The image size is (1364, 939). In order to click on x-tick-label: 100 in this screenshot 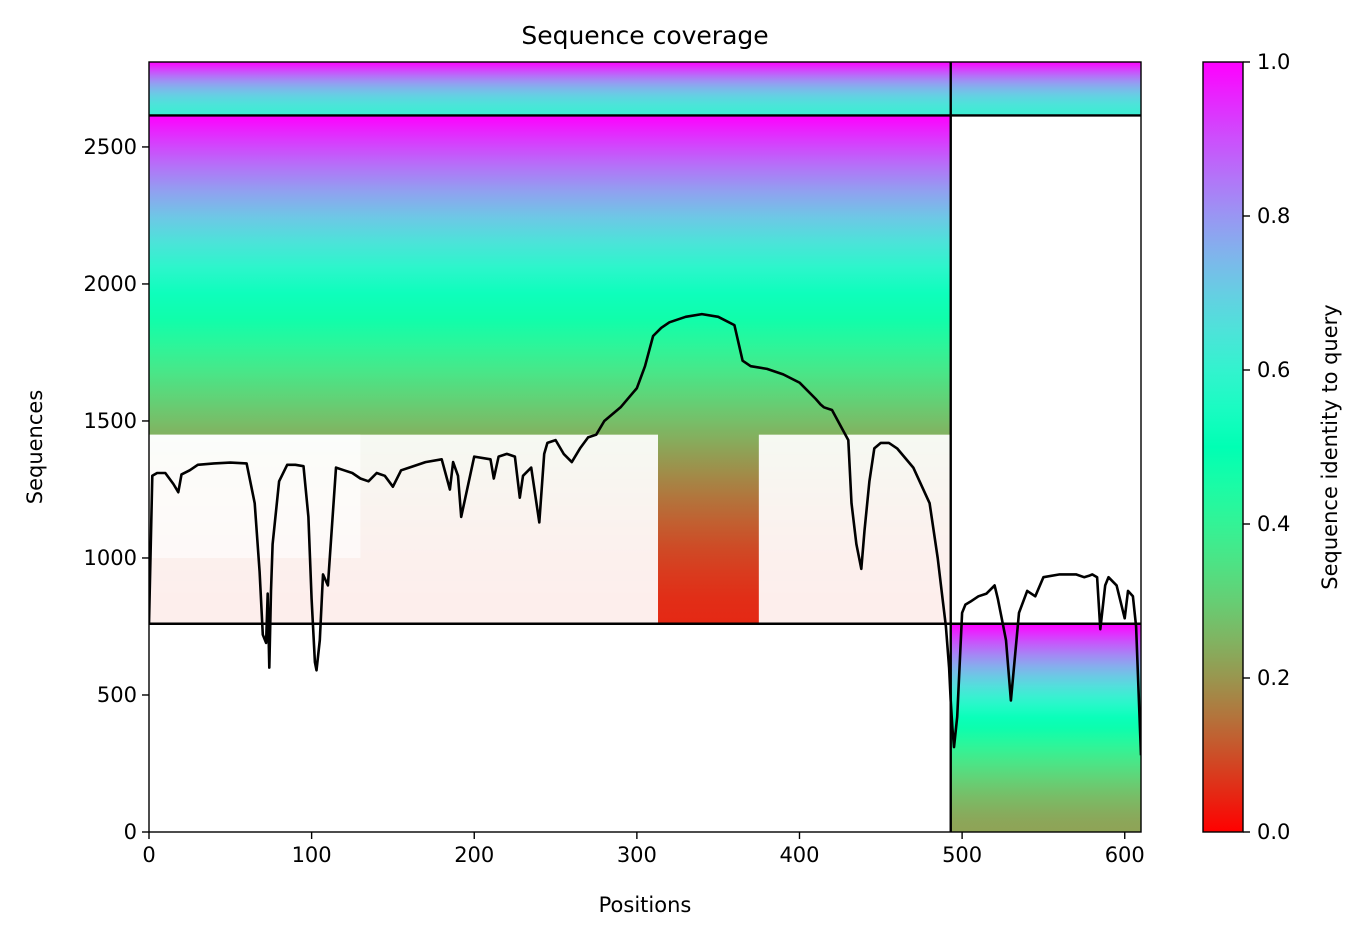, I will do `click(312, 855)`.